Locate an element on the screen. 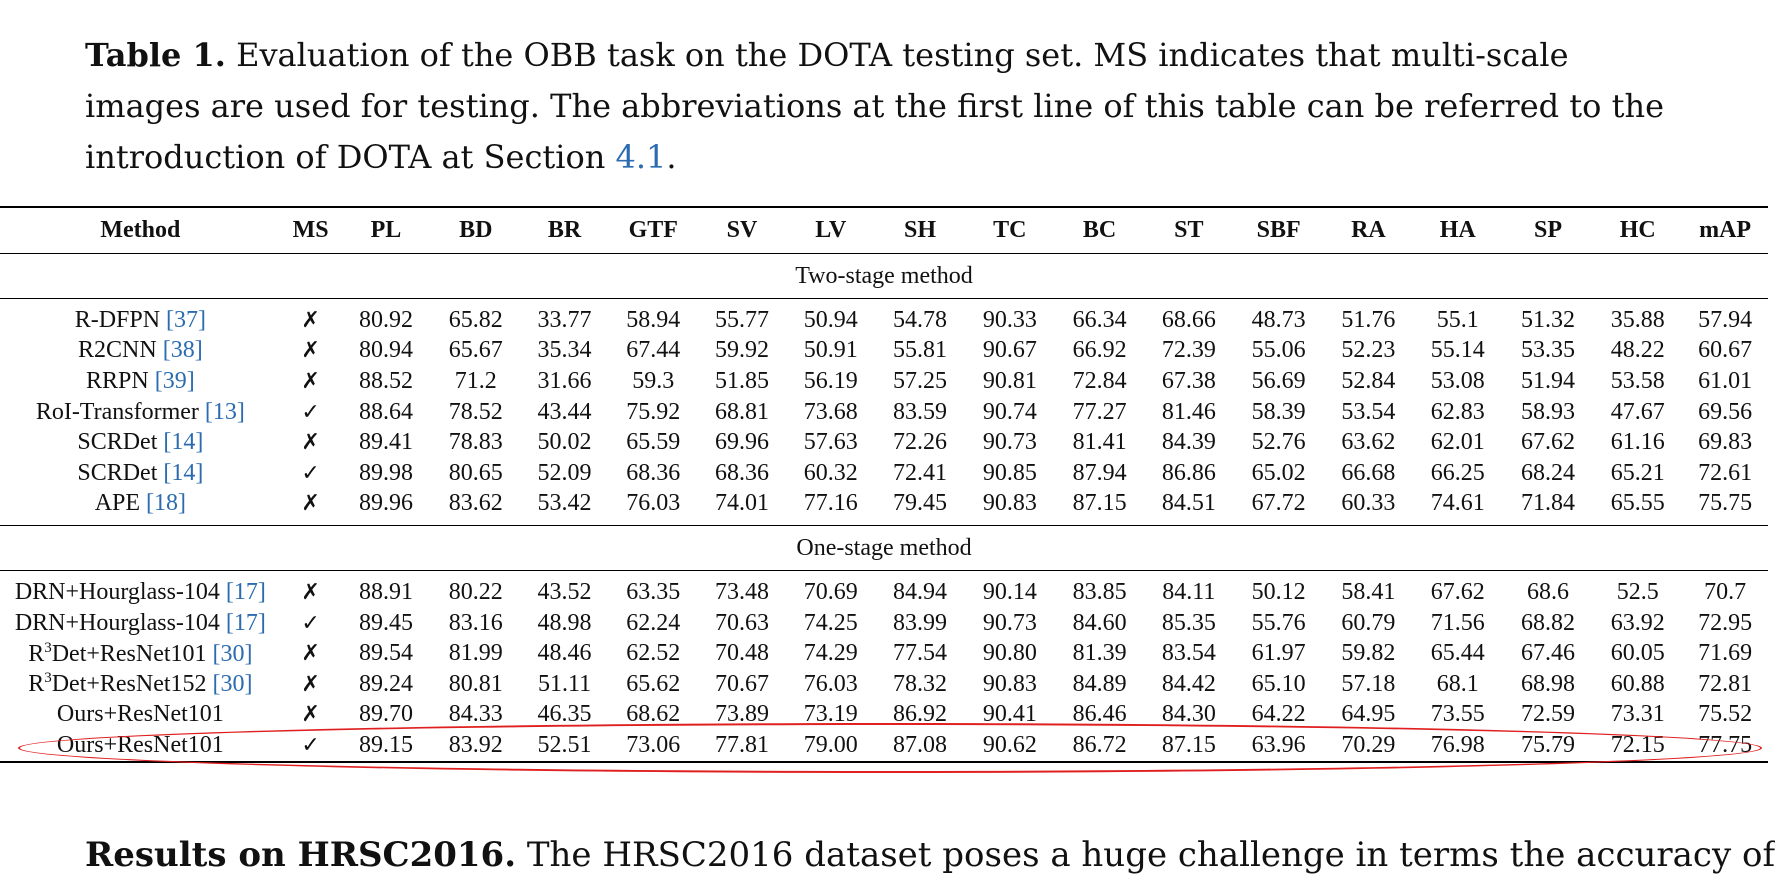  value-cell: 52.23 is located at coordinates (1368, 350).